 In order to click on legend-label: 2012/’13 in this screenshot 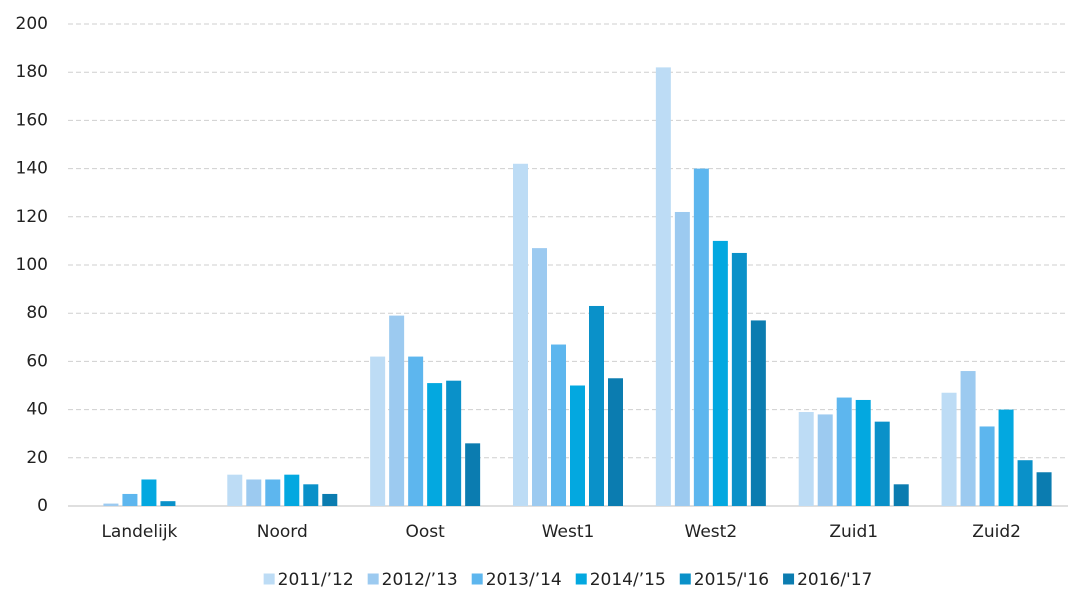, I will do `click(420, 580)`.